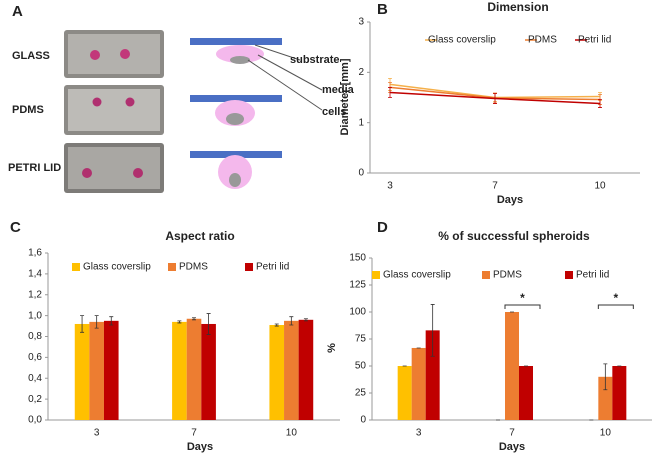  Describe the element at coordinates (361, 122) in the screenshot. I see `y-tick-label: 1` at that location.